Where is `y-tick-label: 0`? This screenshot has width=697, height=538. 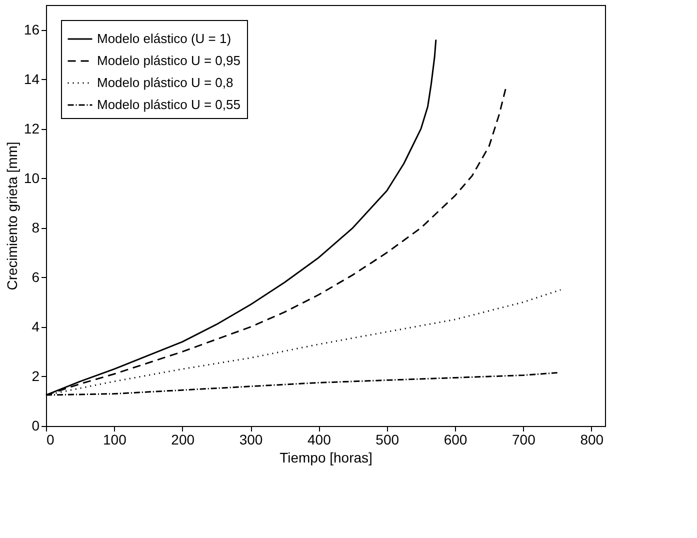 y-tick-label: 0 is located at coordinates (36, 426).